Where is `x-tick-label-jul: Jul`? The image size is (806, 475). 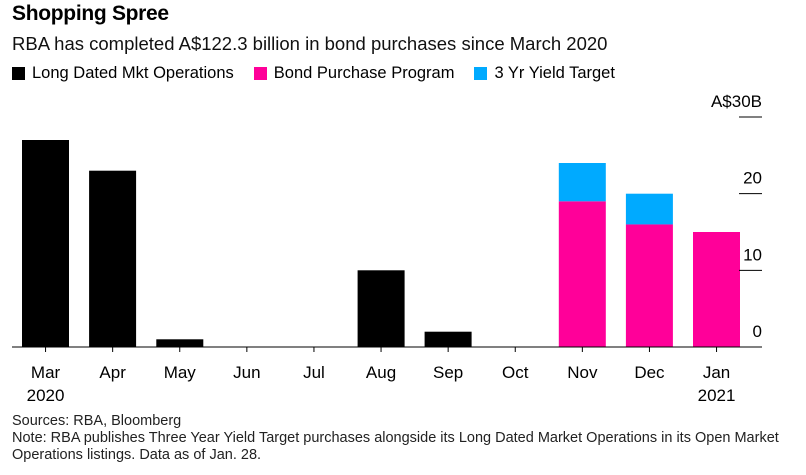 x-tick-label-jul: Jul is located at coordinates (314, 372).